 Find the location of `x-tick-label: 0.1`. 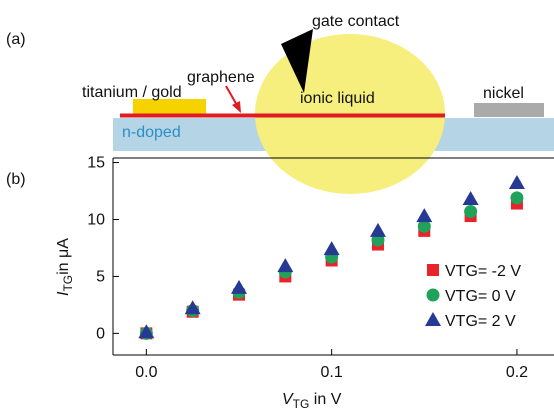

x-tick-label: 0.1 is located at coordinates (332, 372).